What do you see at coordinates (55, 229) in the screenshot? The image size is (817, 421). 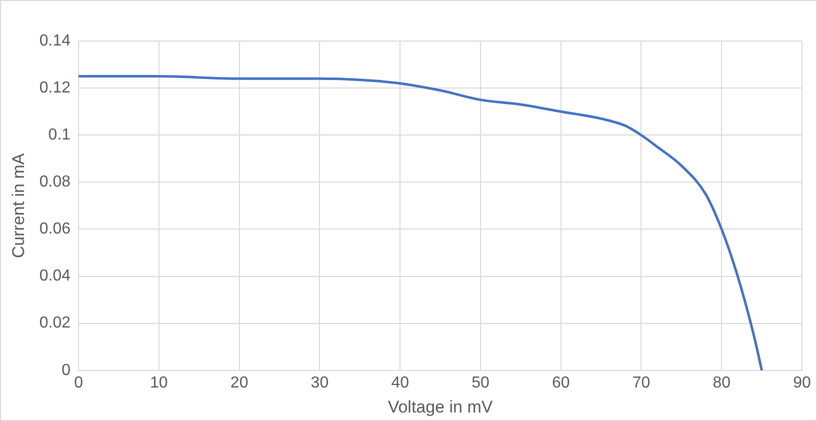 I see `y-tick-label: 0.06` at bounding box center [55, 229].